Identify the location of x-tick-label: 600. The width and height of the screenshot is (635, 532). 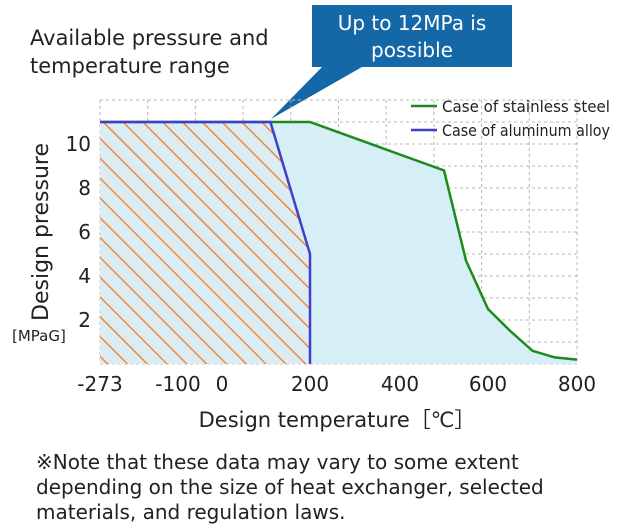
(488, 384).